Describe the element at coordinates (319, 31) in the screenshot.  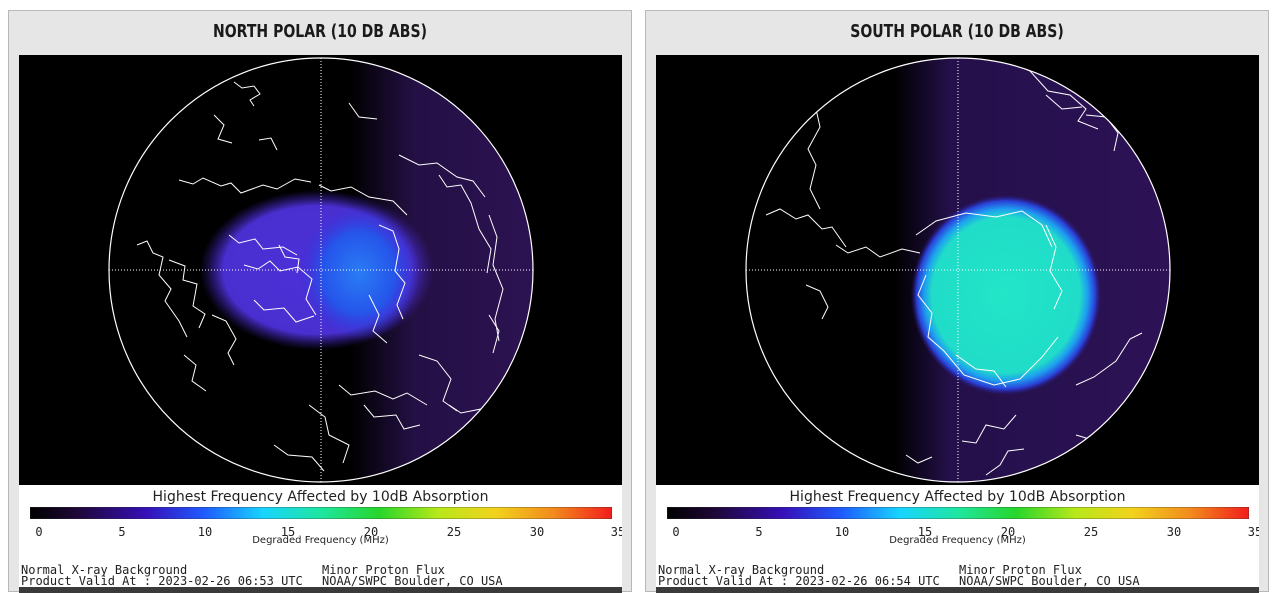
I see `panel-title: NORTH POLAR (10 DB ABS)` at that location.